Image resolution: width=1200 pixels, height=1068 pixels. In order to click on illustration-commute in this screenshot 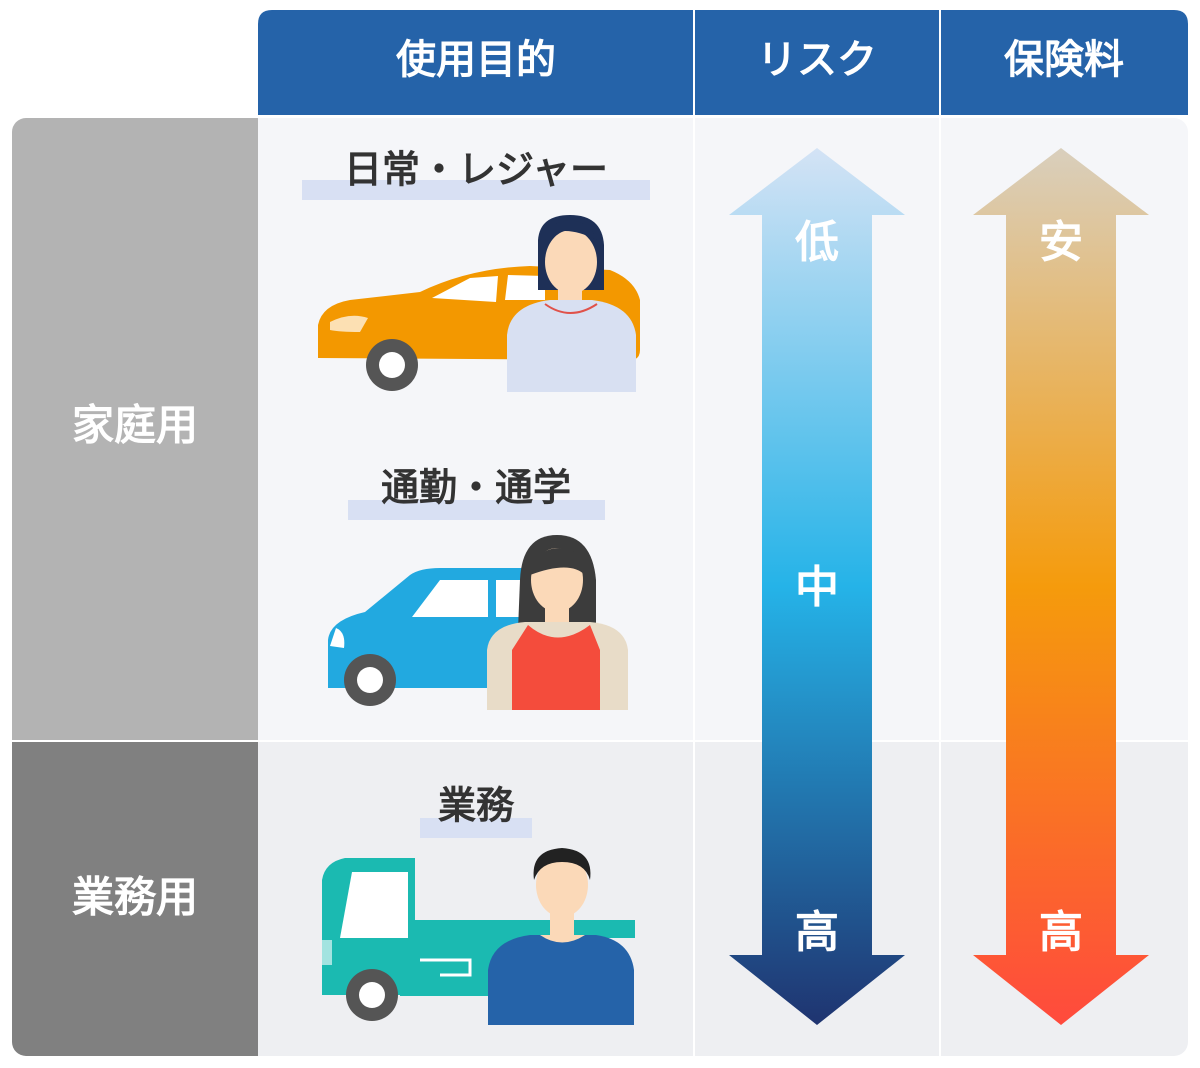, I will do `click(478, 622)`.